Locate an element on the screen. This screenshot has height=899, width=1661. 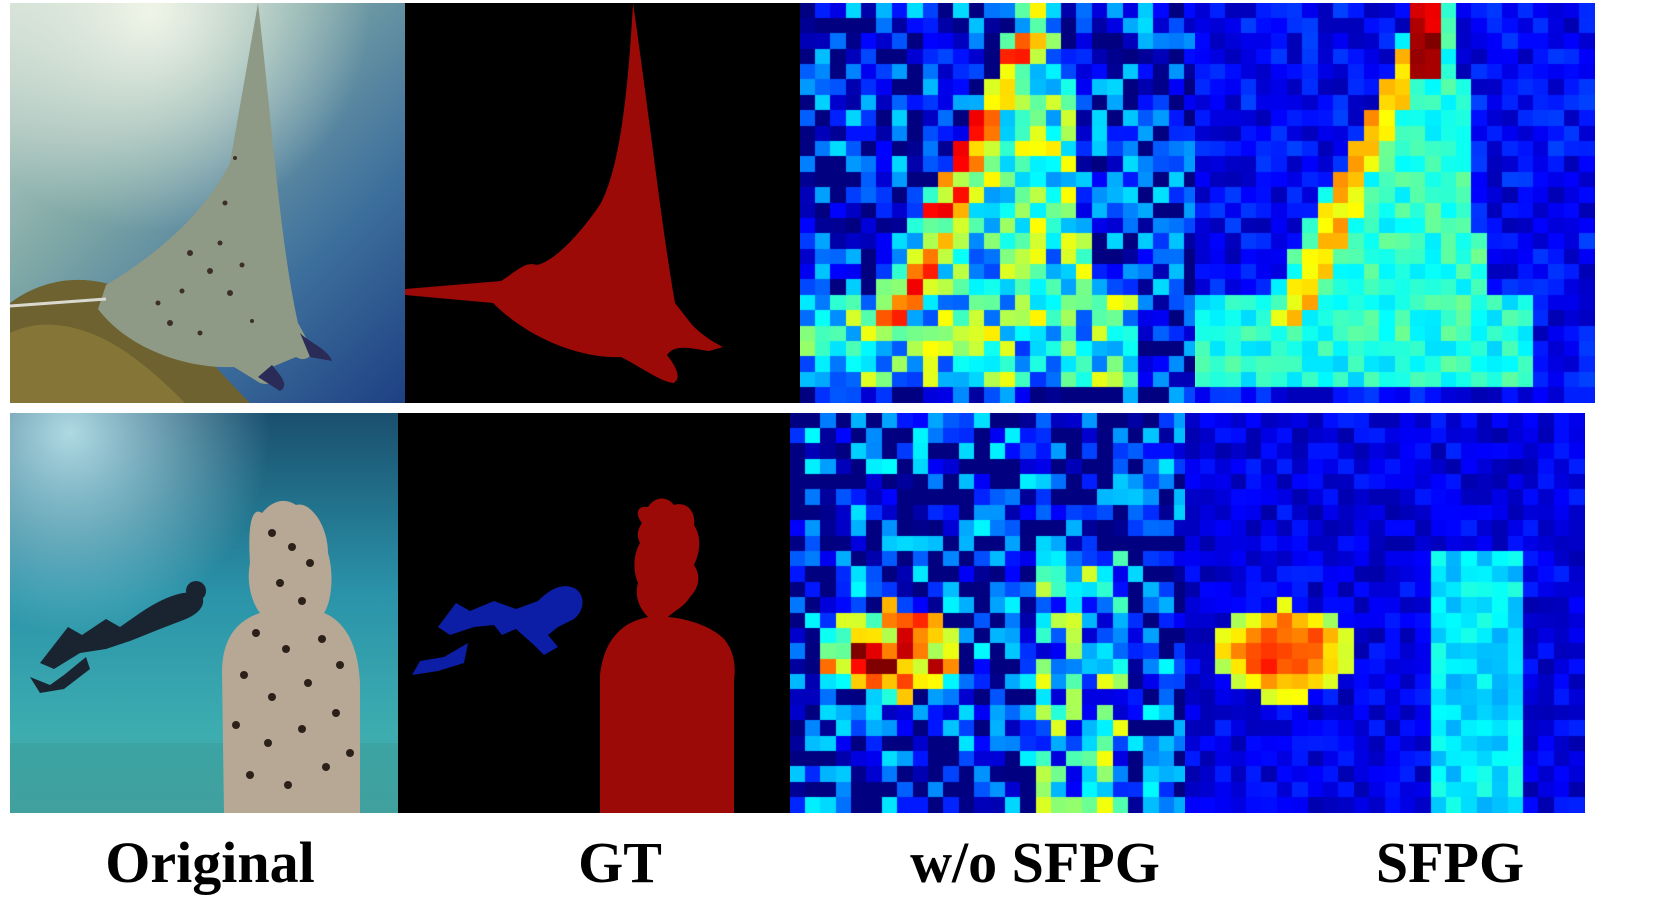
gt-mask-diver-statue is located at coordinates (598, 613).